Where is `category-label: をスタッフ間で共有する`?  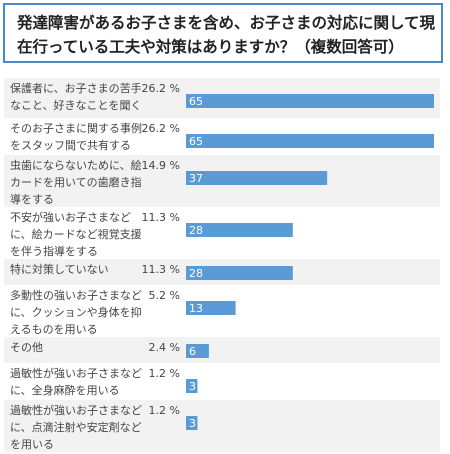
category-label: をスタッフ間で共有する is located at coordinates (70, 145).